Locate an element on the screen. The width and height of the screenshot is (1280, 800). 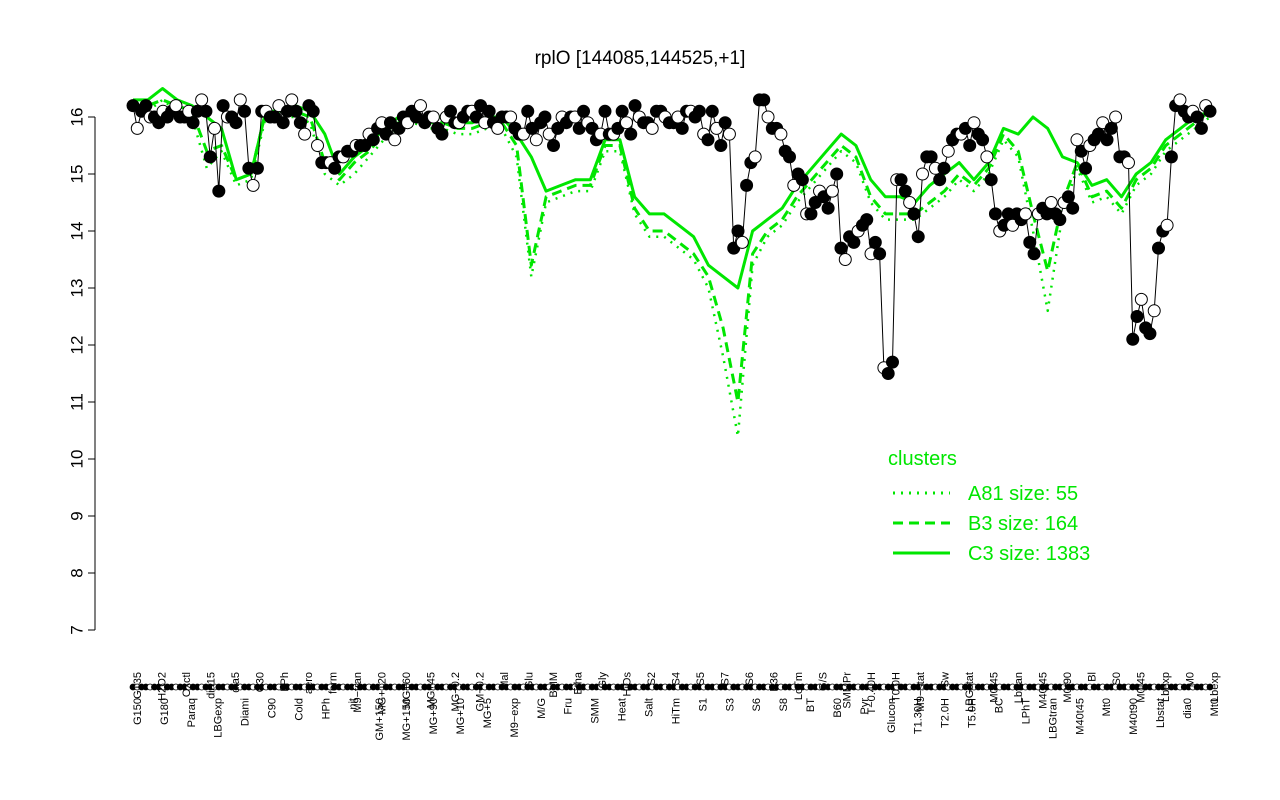
x-tick-label-top: Sw is located at coordinates (946, 679).